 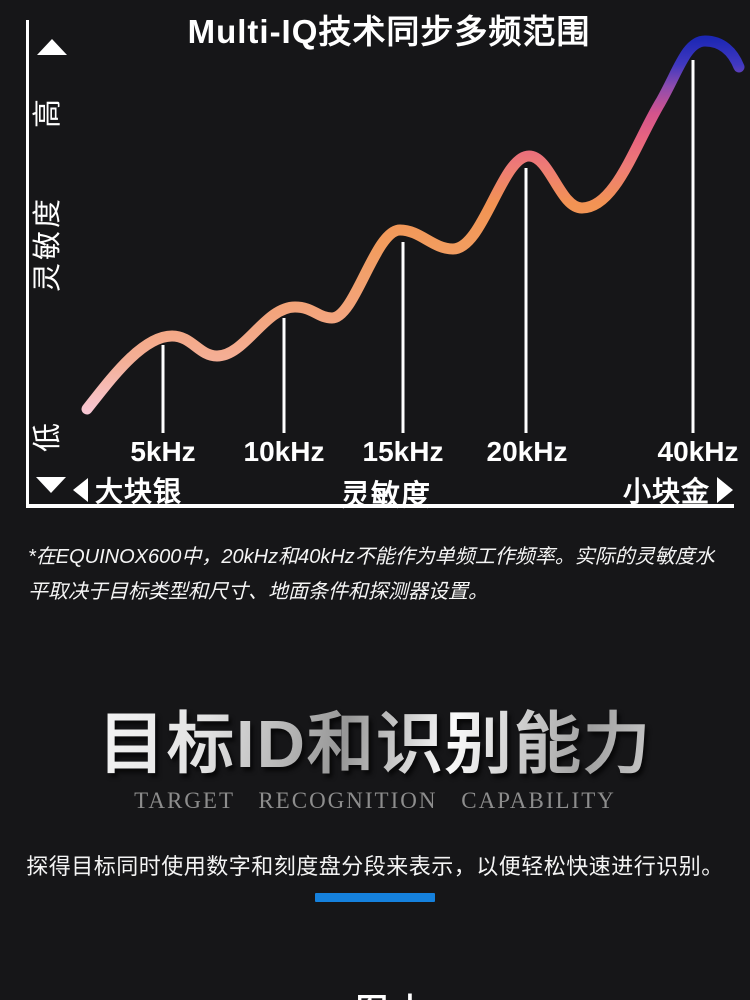 I want to click on tick-label-40khz: 40kHz, so click(x=698, y=451).